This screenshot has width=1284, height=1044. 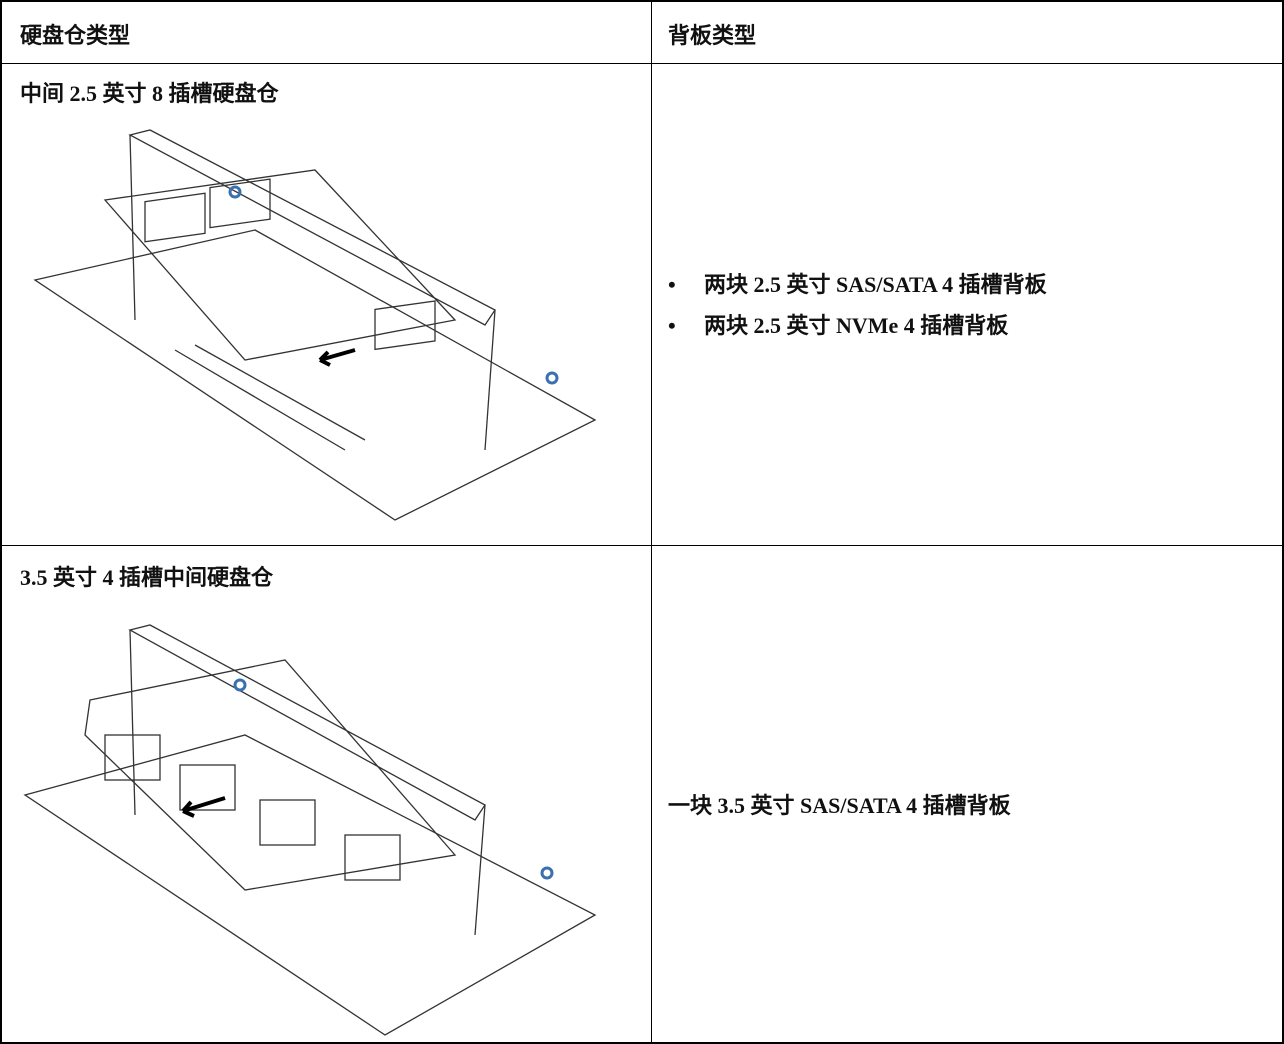 I want to click on list-item: 两块 2.5 英寸 SAS/SATA 4 插槽背板, so click(x=857, y=284).